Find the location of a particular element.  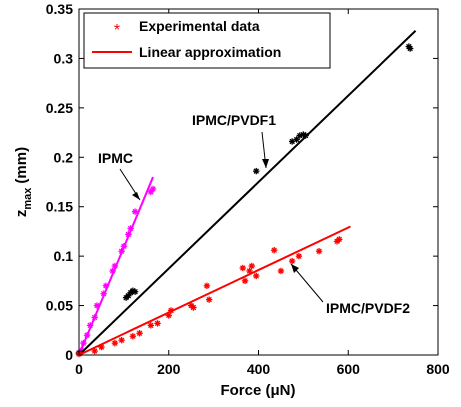

y-tick-label: 0.1 is located at coordinates (64, 256).